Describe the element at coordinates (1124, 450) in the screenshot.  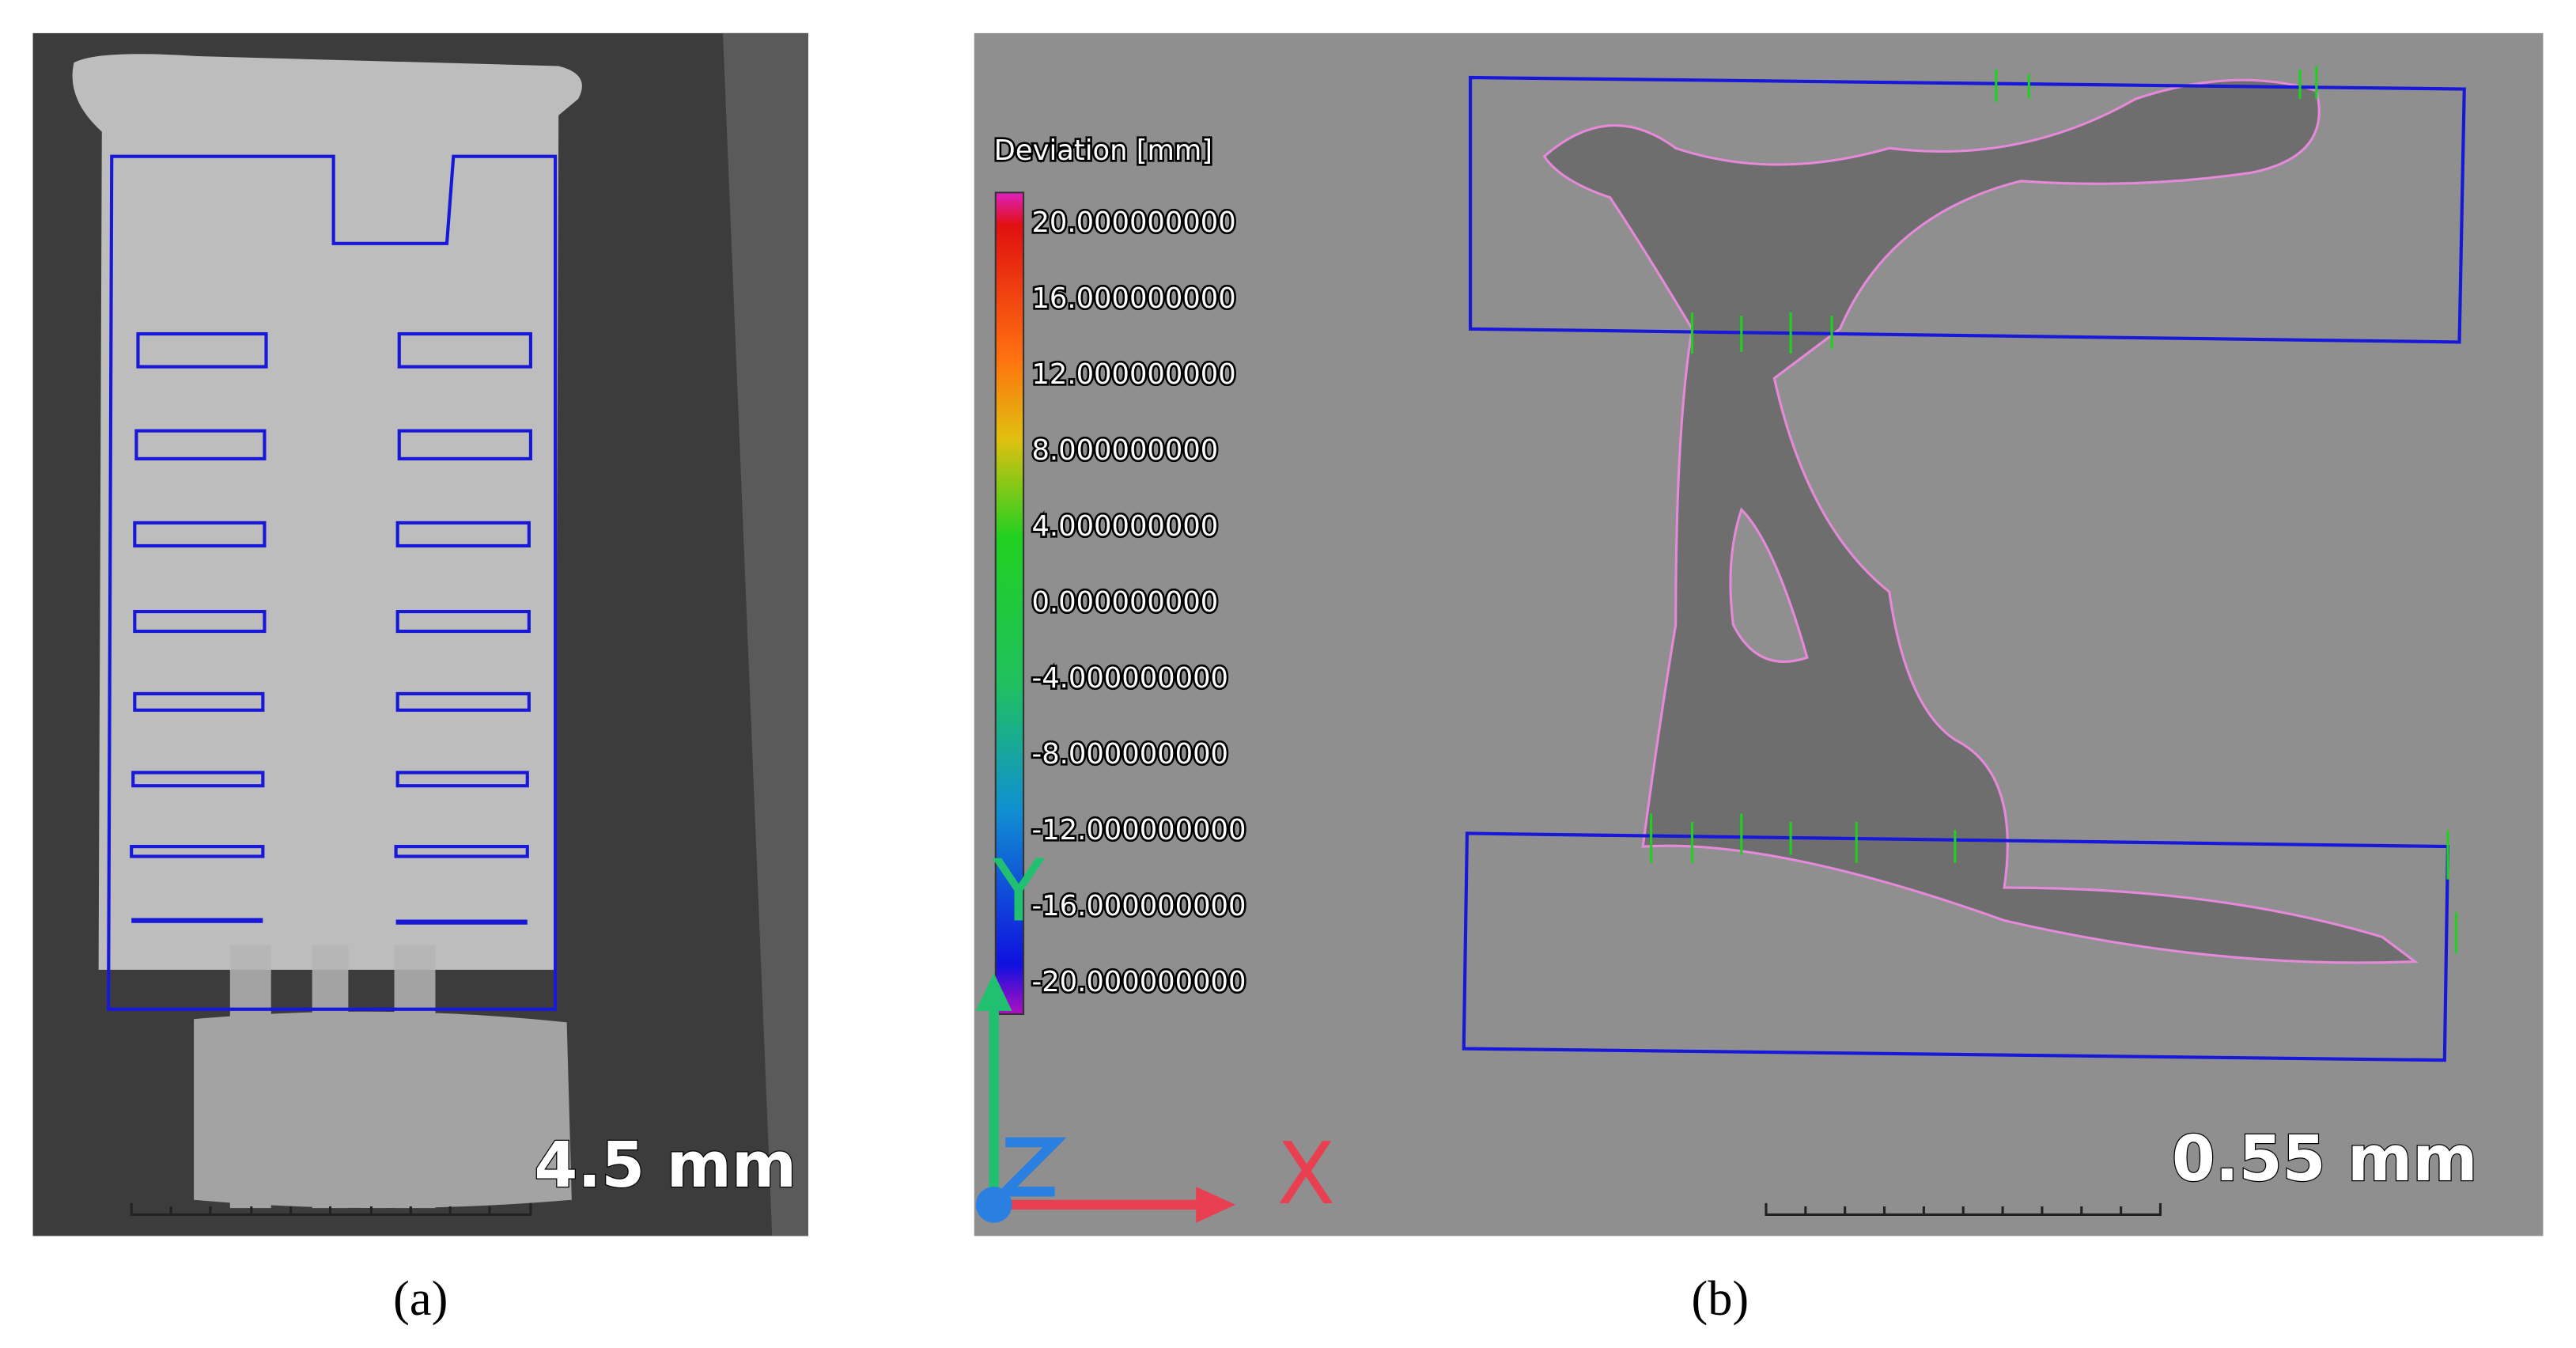
I see `legend-label: 8.000000000` at that location.